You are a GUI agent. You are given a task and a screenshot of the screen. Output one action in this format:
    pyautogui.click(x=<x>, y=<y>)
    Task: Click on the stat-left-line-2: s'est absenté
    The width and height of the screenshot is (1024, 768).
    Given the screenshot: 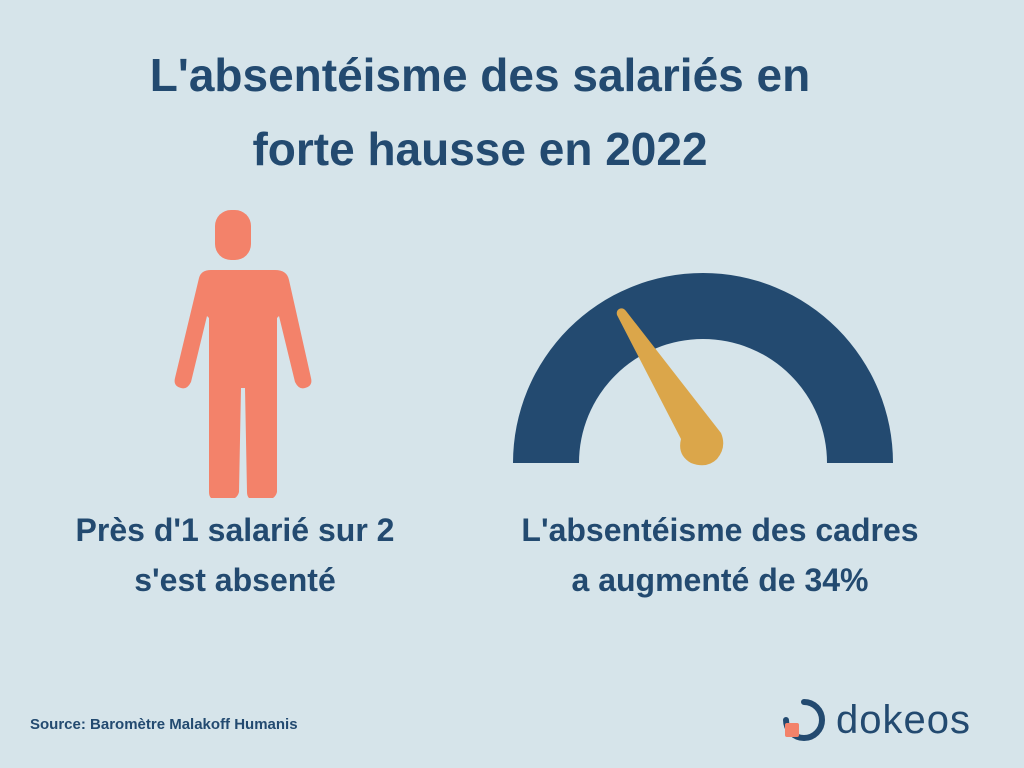 What is the action you would take?
    pyautogui.click(x=235, y=580)
    